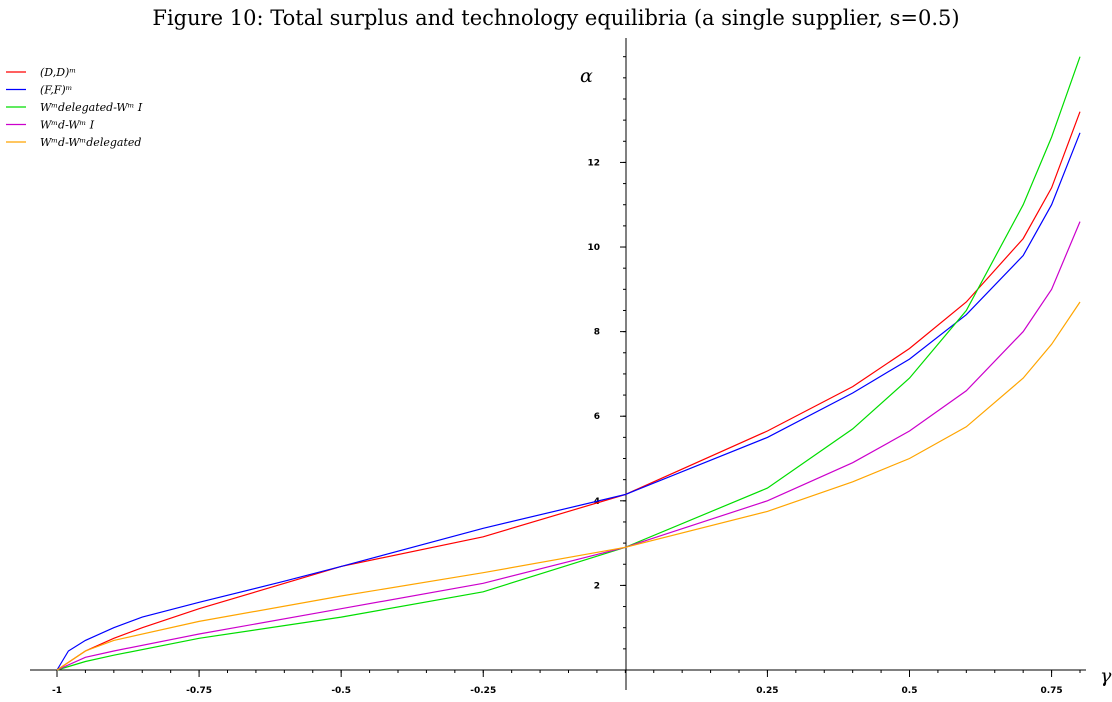 The image size is (1112, 702). Describe the element at coordinates (597, 417) in the screenshot. I see `y-tick-label: 6` at that location.